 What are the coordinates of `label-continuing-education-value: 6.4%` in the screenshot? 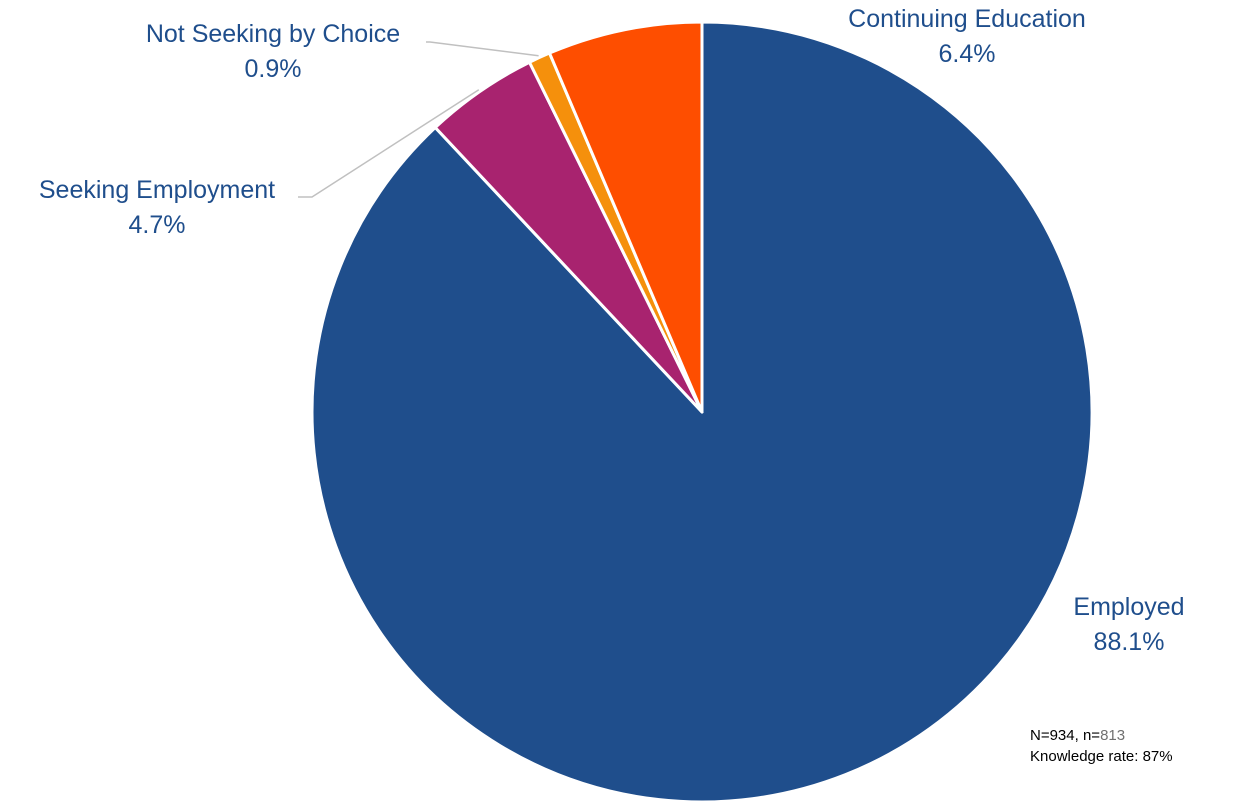 It's located at (967, 54).